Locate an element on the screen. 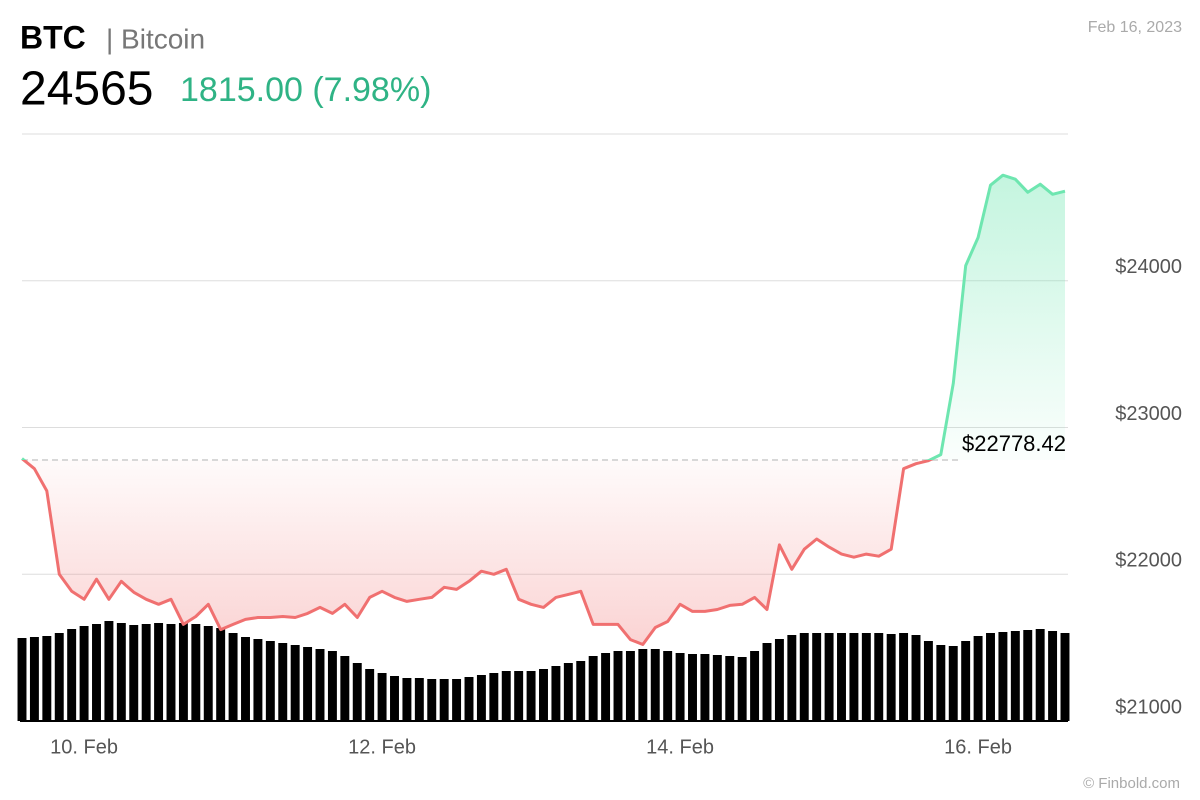 This screenshot has height=800, width=1200. y-tick-label: $23000 is located at coordinates (1148, 414).